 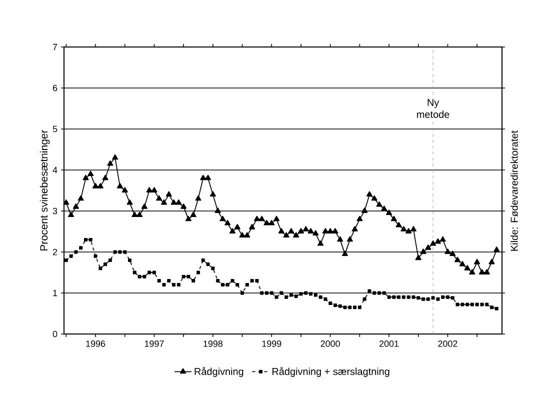 What do you see at coordinates (96, 343) in the screenshot?
I see `x-tick-label: 1996` at bounding box center [96, 343].